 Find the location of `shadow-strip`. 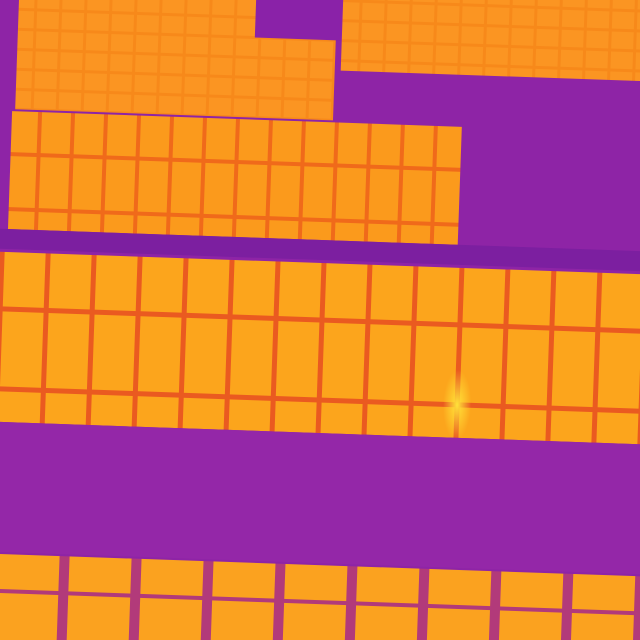

shadow-strip is located at coordinates (320, 250).